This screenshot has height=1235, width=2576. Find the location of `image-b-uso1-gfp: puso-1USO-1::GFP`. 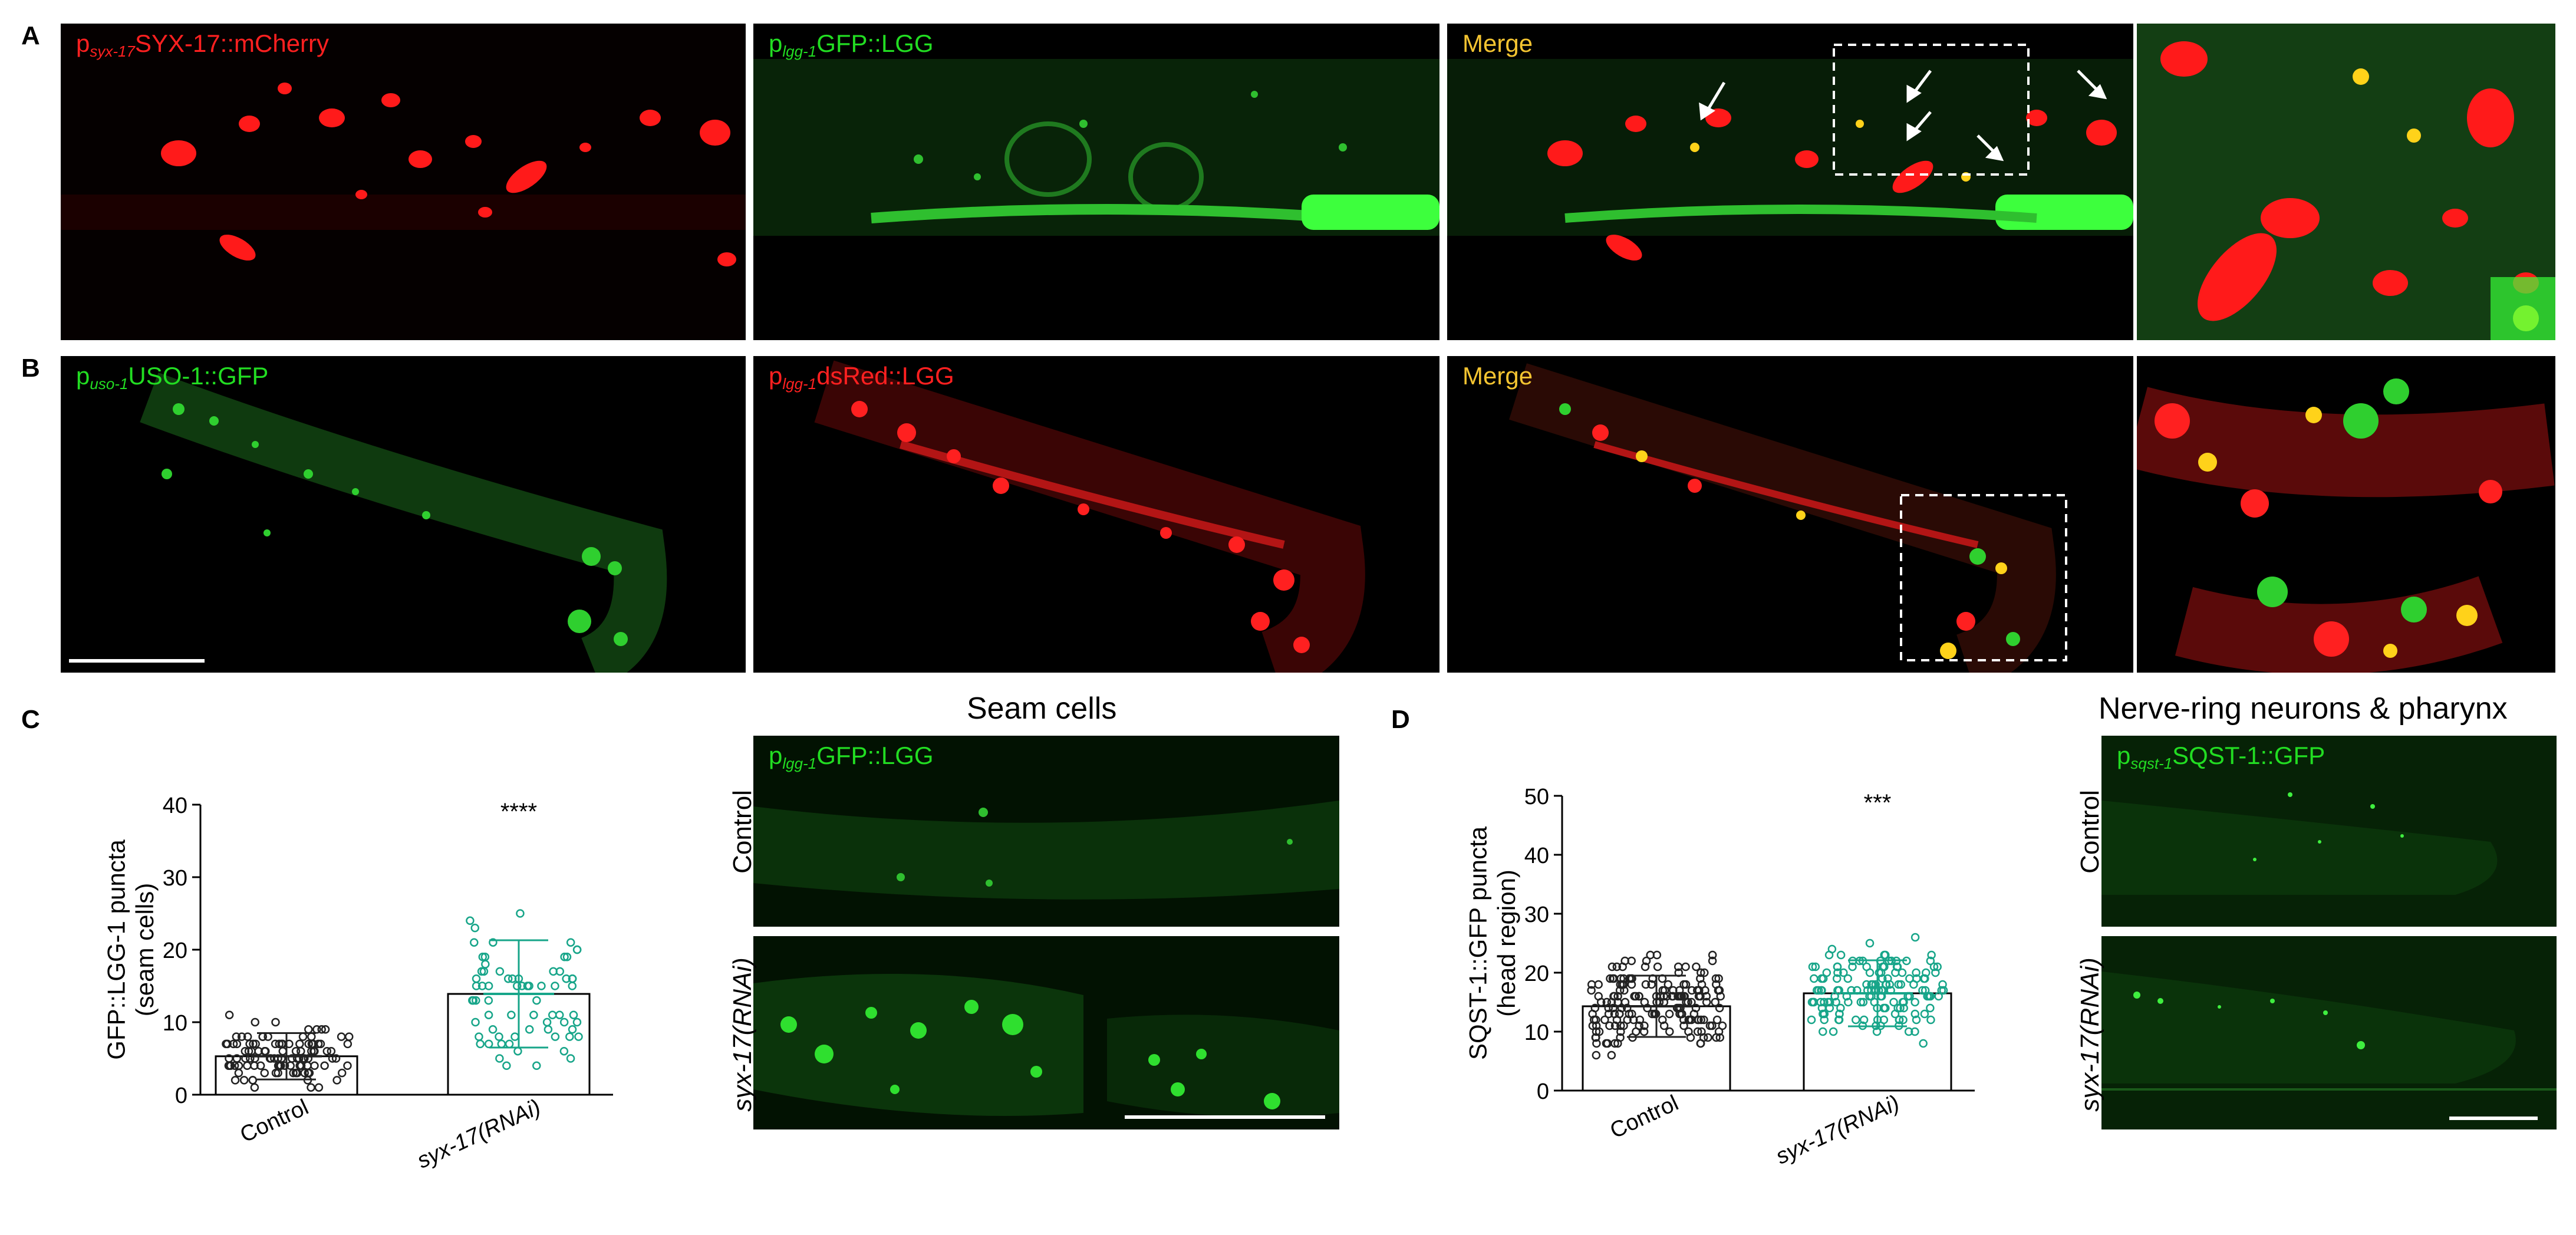

image-b-uso1-gfp: puso-1USO-1::GFP is located at coordinates (403, 514).